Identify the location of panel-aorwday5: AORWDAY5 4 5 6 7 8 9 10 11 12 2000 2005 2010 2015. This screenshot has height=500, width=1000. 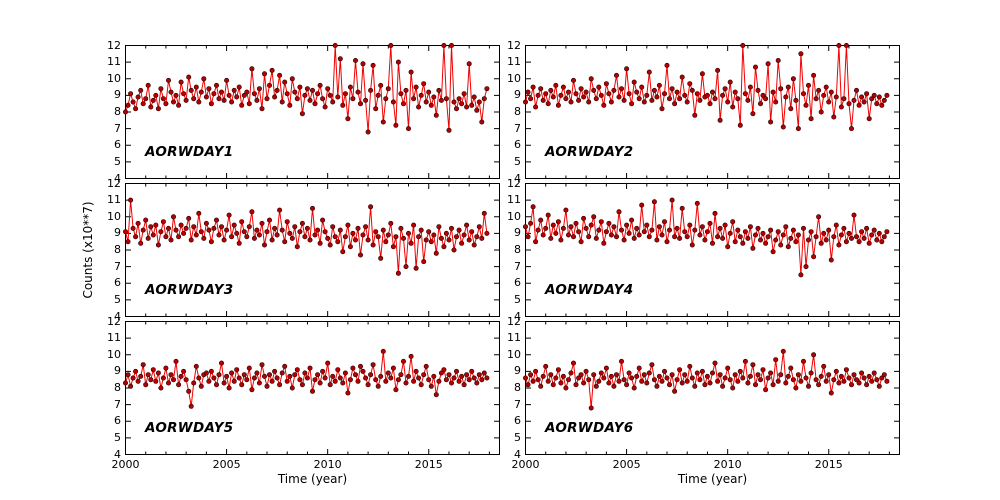
(303, 393).